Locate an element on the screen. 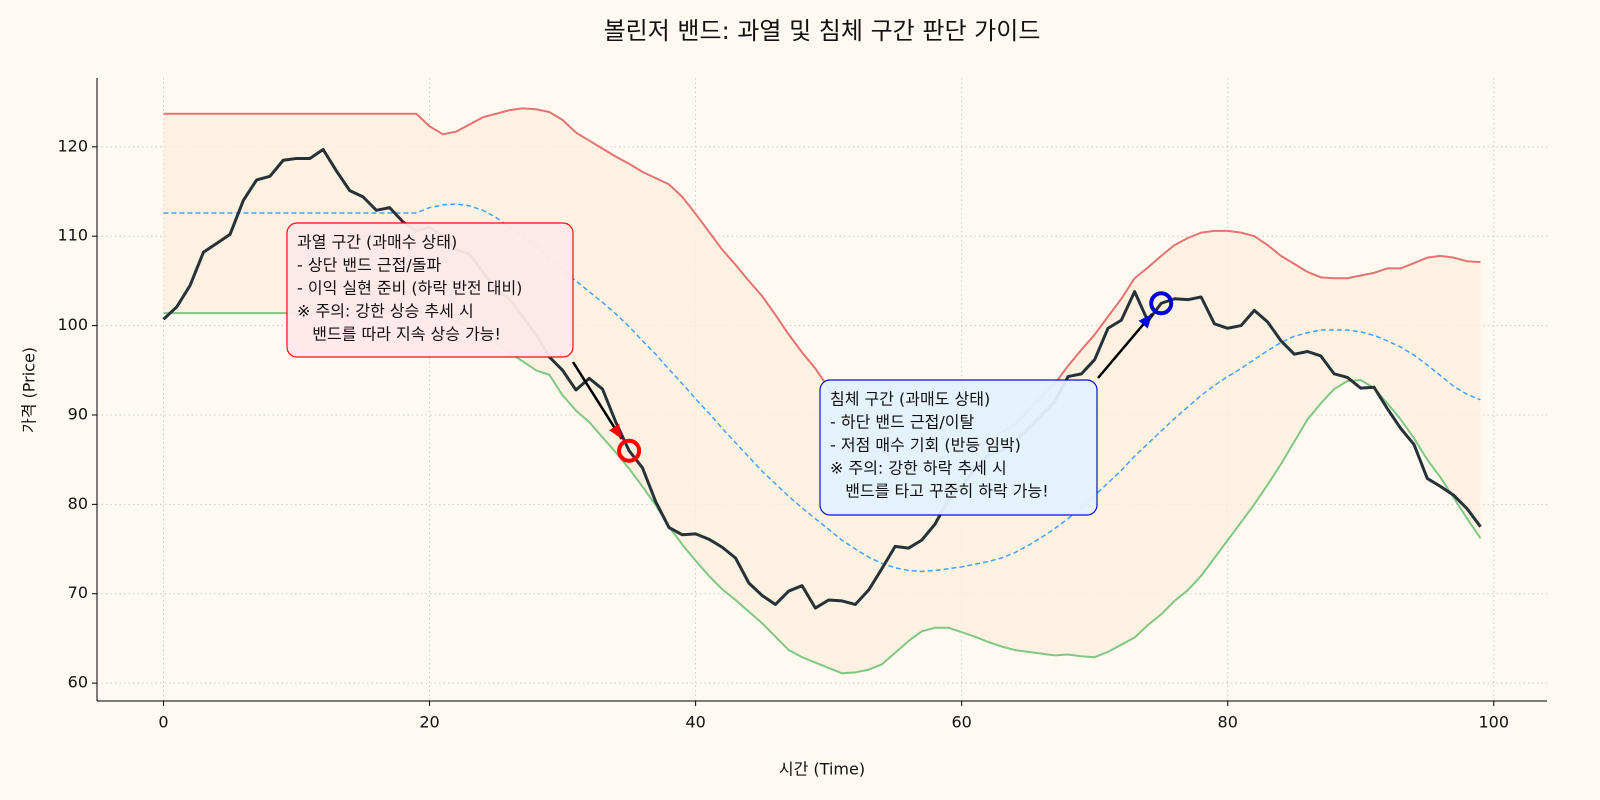  y-tick-label: 80 is located at coordinates (78, 503).